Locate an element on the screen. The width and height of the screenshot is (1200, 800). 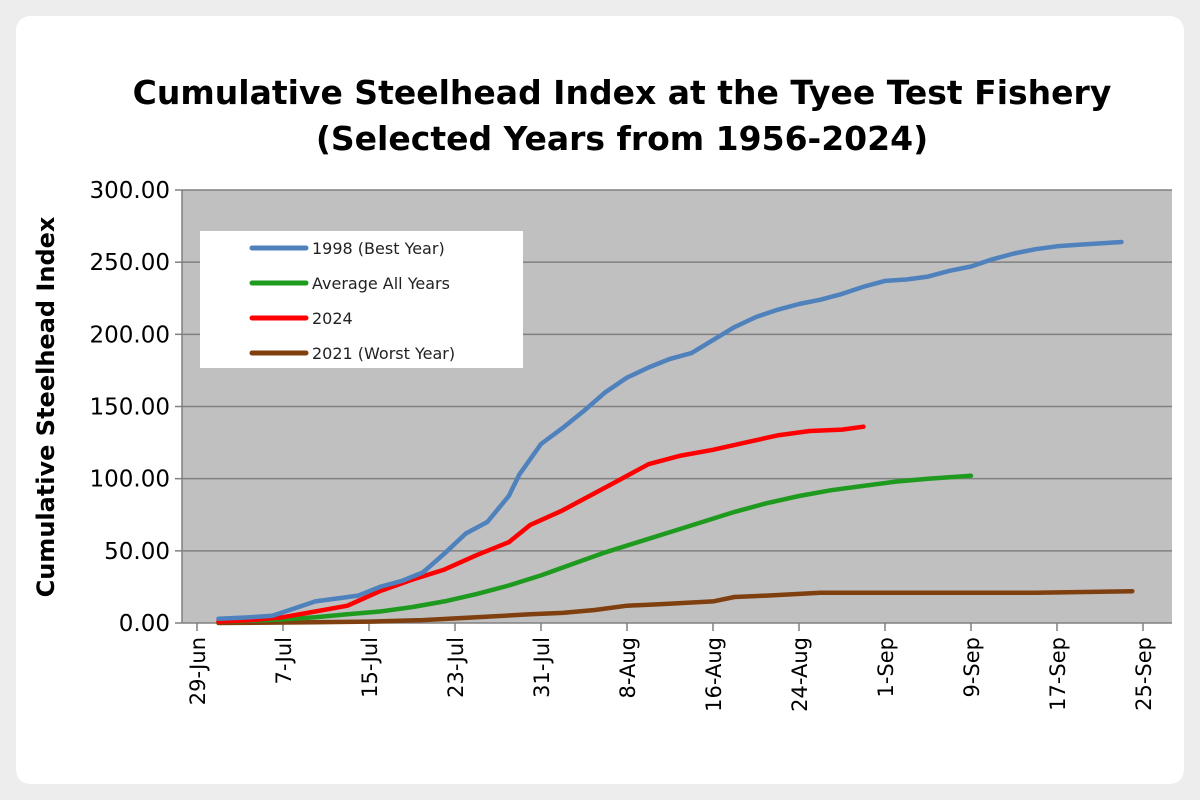
legend-label: 2021 (Worst Year) is located at coordinates (383, 353).